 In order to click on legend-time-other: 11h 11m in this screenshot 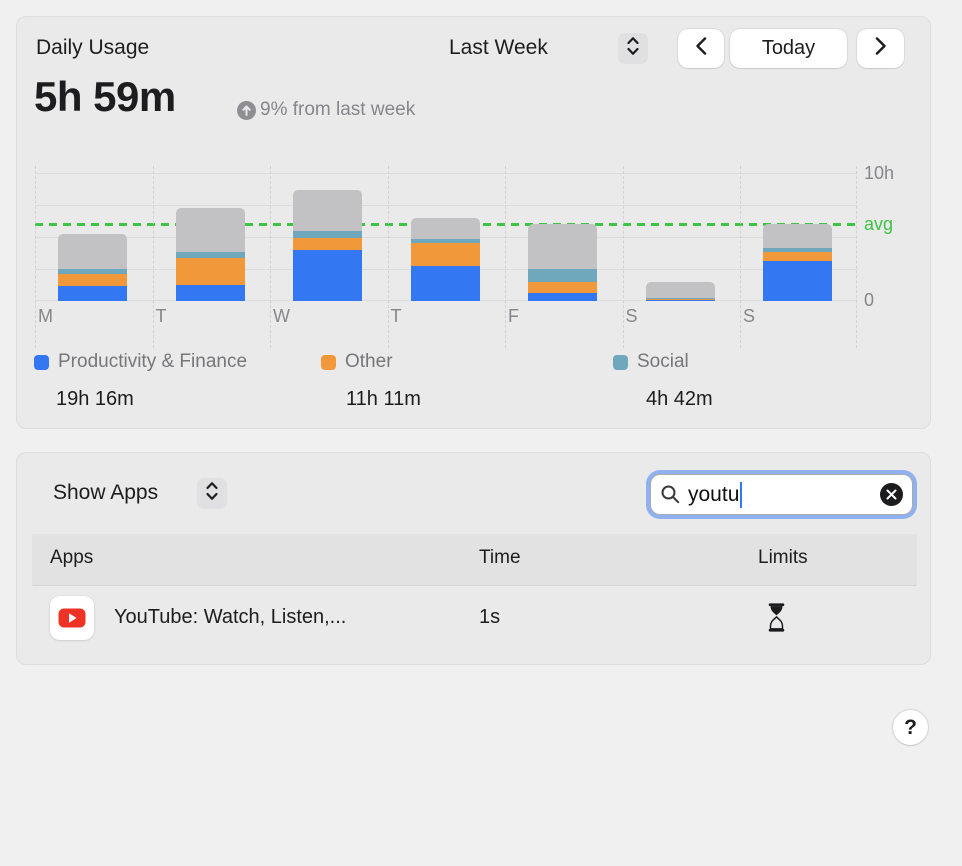, I will do `click(383, 399)`.